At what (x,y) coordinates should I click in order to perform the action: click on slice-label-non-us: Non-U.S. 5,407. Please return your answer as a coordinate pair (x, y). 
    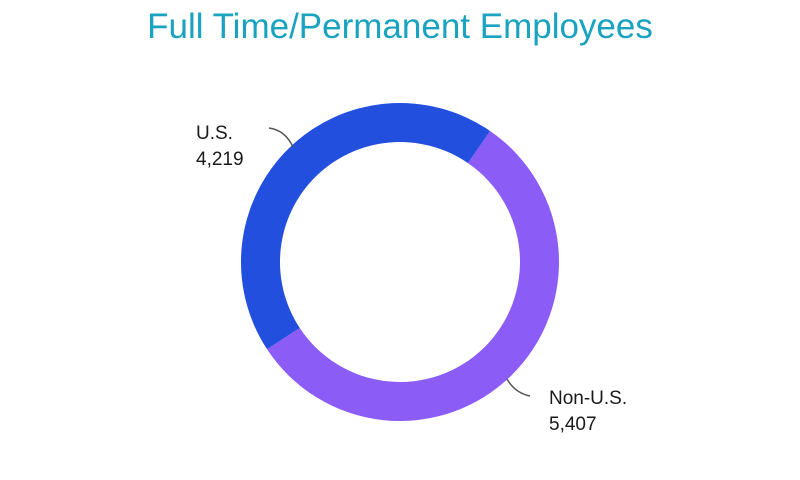
    Looking at the image, I should click on (588, 412).